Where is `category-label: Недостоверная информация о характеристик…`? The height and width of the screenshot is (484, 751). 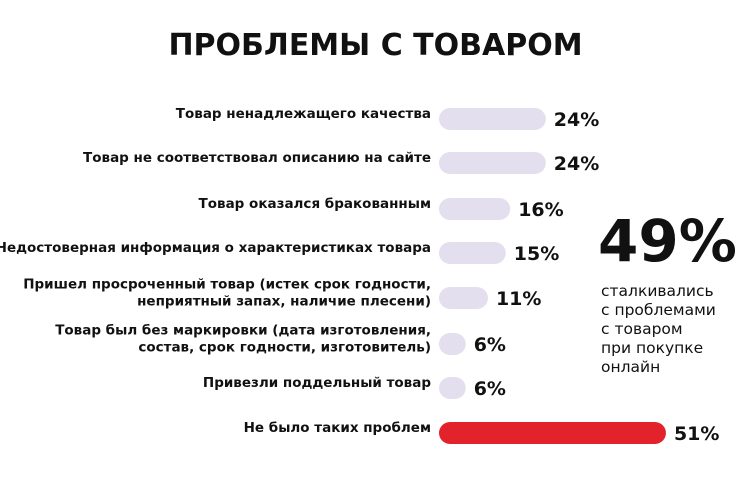 category-label: Недостоверная информация о характеристик… is located at coordinates (215, 248).